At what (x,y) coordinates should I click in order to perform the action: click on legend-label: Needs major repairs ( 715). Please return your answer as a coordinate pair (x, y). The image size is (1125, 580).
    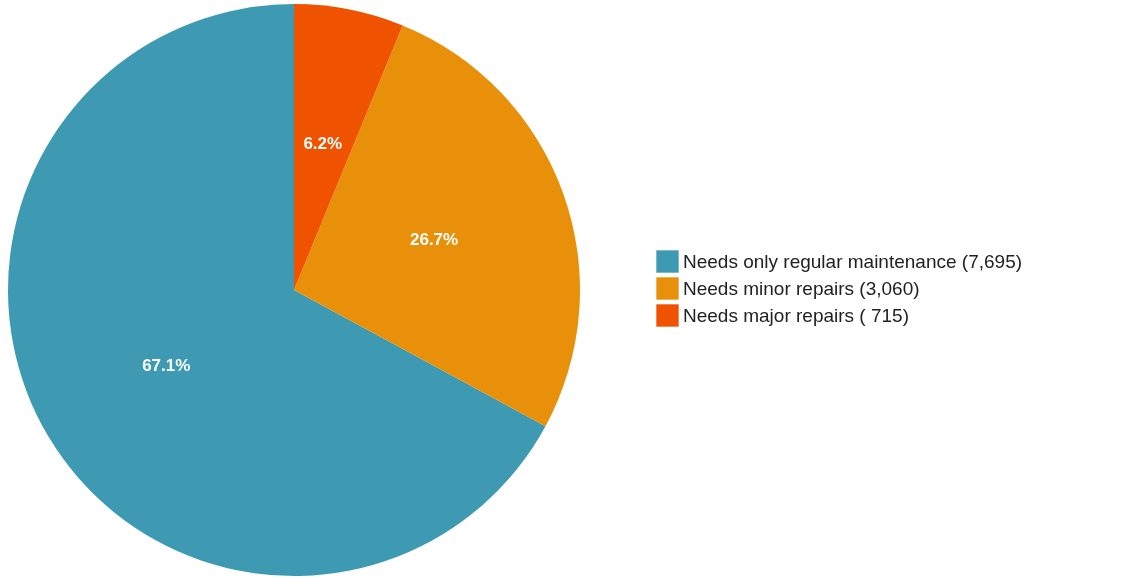
    Looking at the image, I should click on (796, 315).